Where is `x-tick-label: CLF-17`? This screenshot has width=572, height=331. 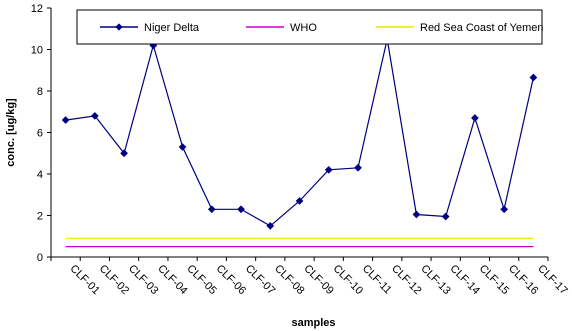 x-tick-label: CLF-17 is located at coordinates (552, 280).